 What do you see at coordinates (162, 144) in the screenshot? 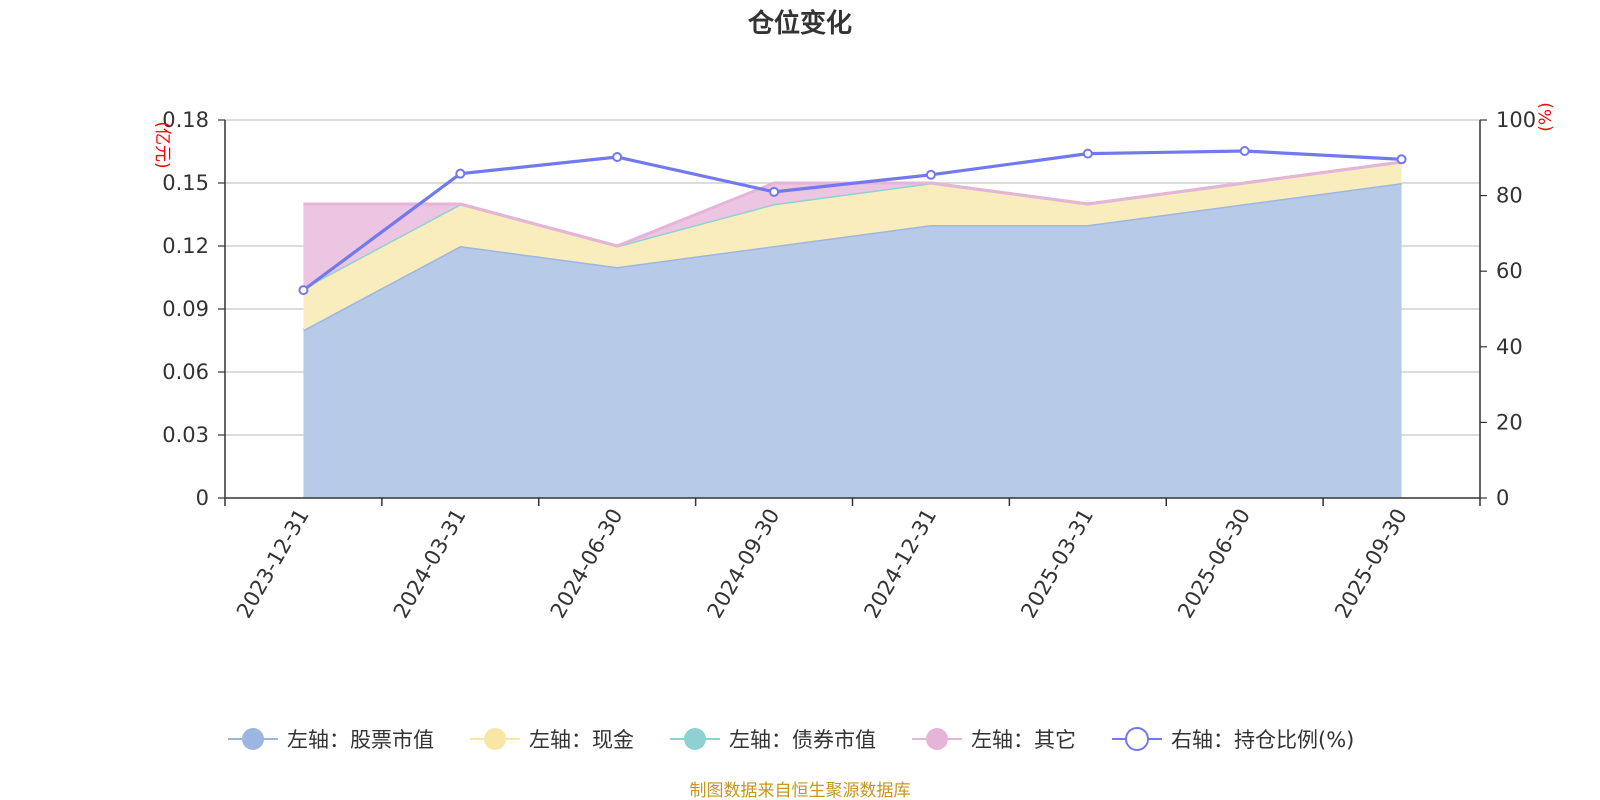
I see `left-axis-unit: (亿元)` at bounding box center [162, 144].